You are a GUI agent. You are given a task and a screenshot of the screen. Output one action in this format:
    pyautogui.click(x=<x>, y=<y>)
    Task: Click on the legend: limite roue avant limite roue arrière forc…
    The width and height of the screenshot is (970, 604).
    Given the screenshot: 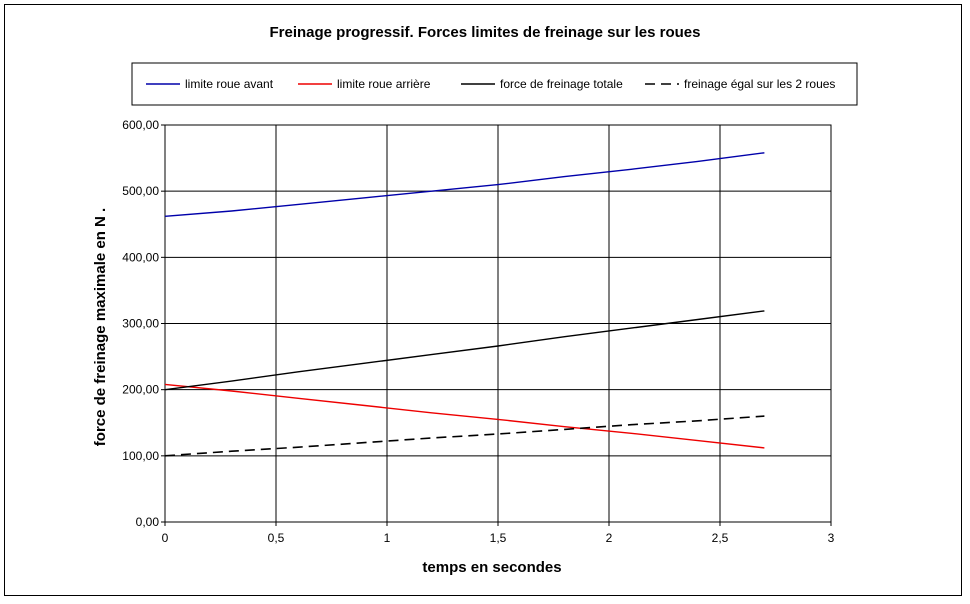 What is the action you would take?
    pyautogui.click(x=494, y=84)
    